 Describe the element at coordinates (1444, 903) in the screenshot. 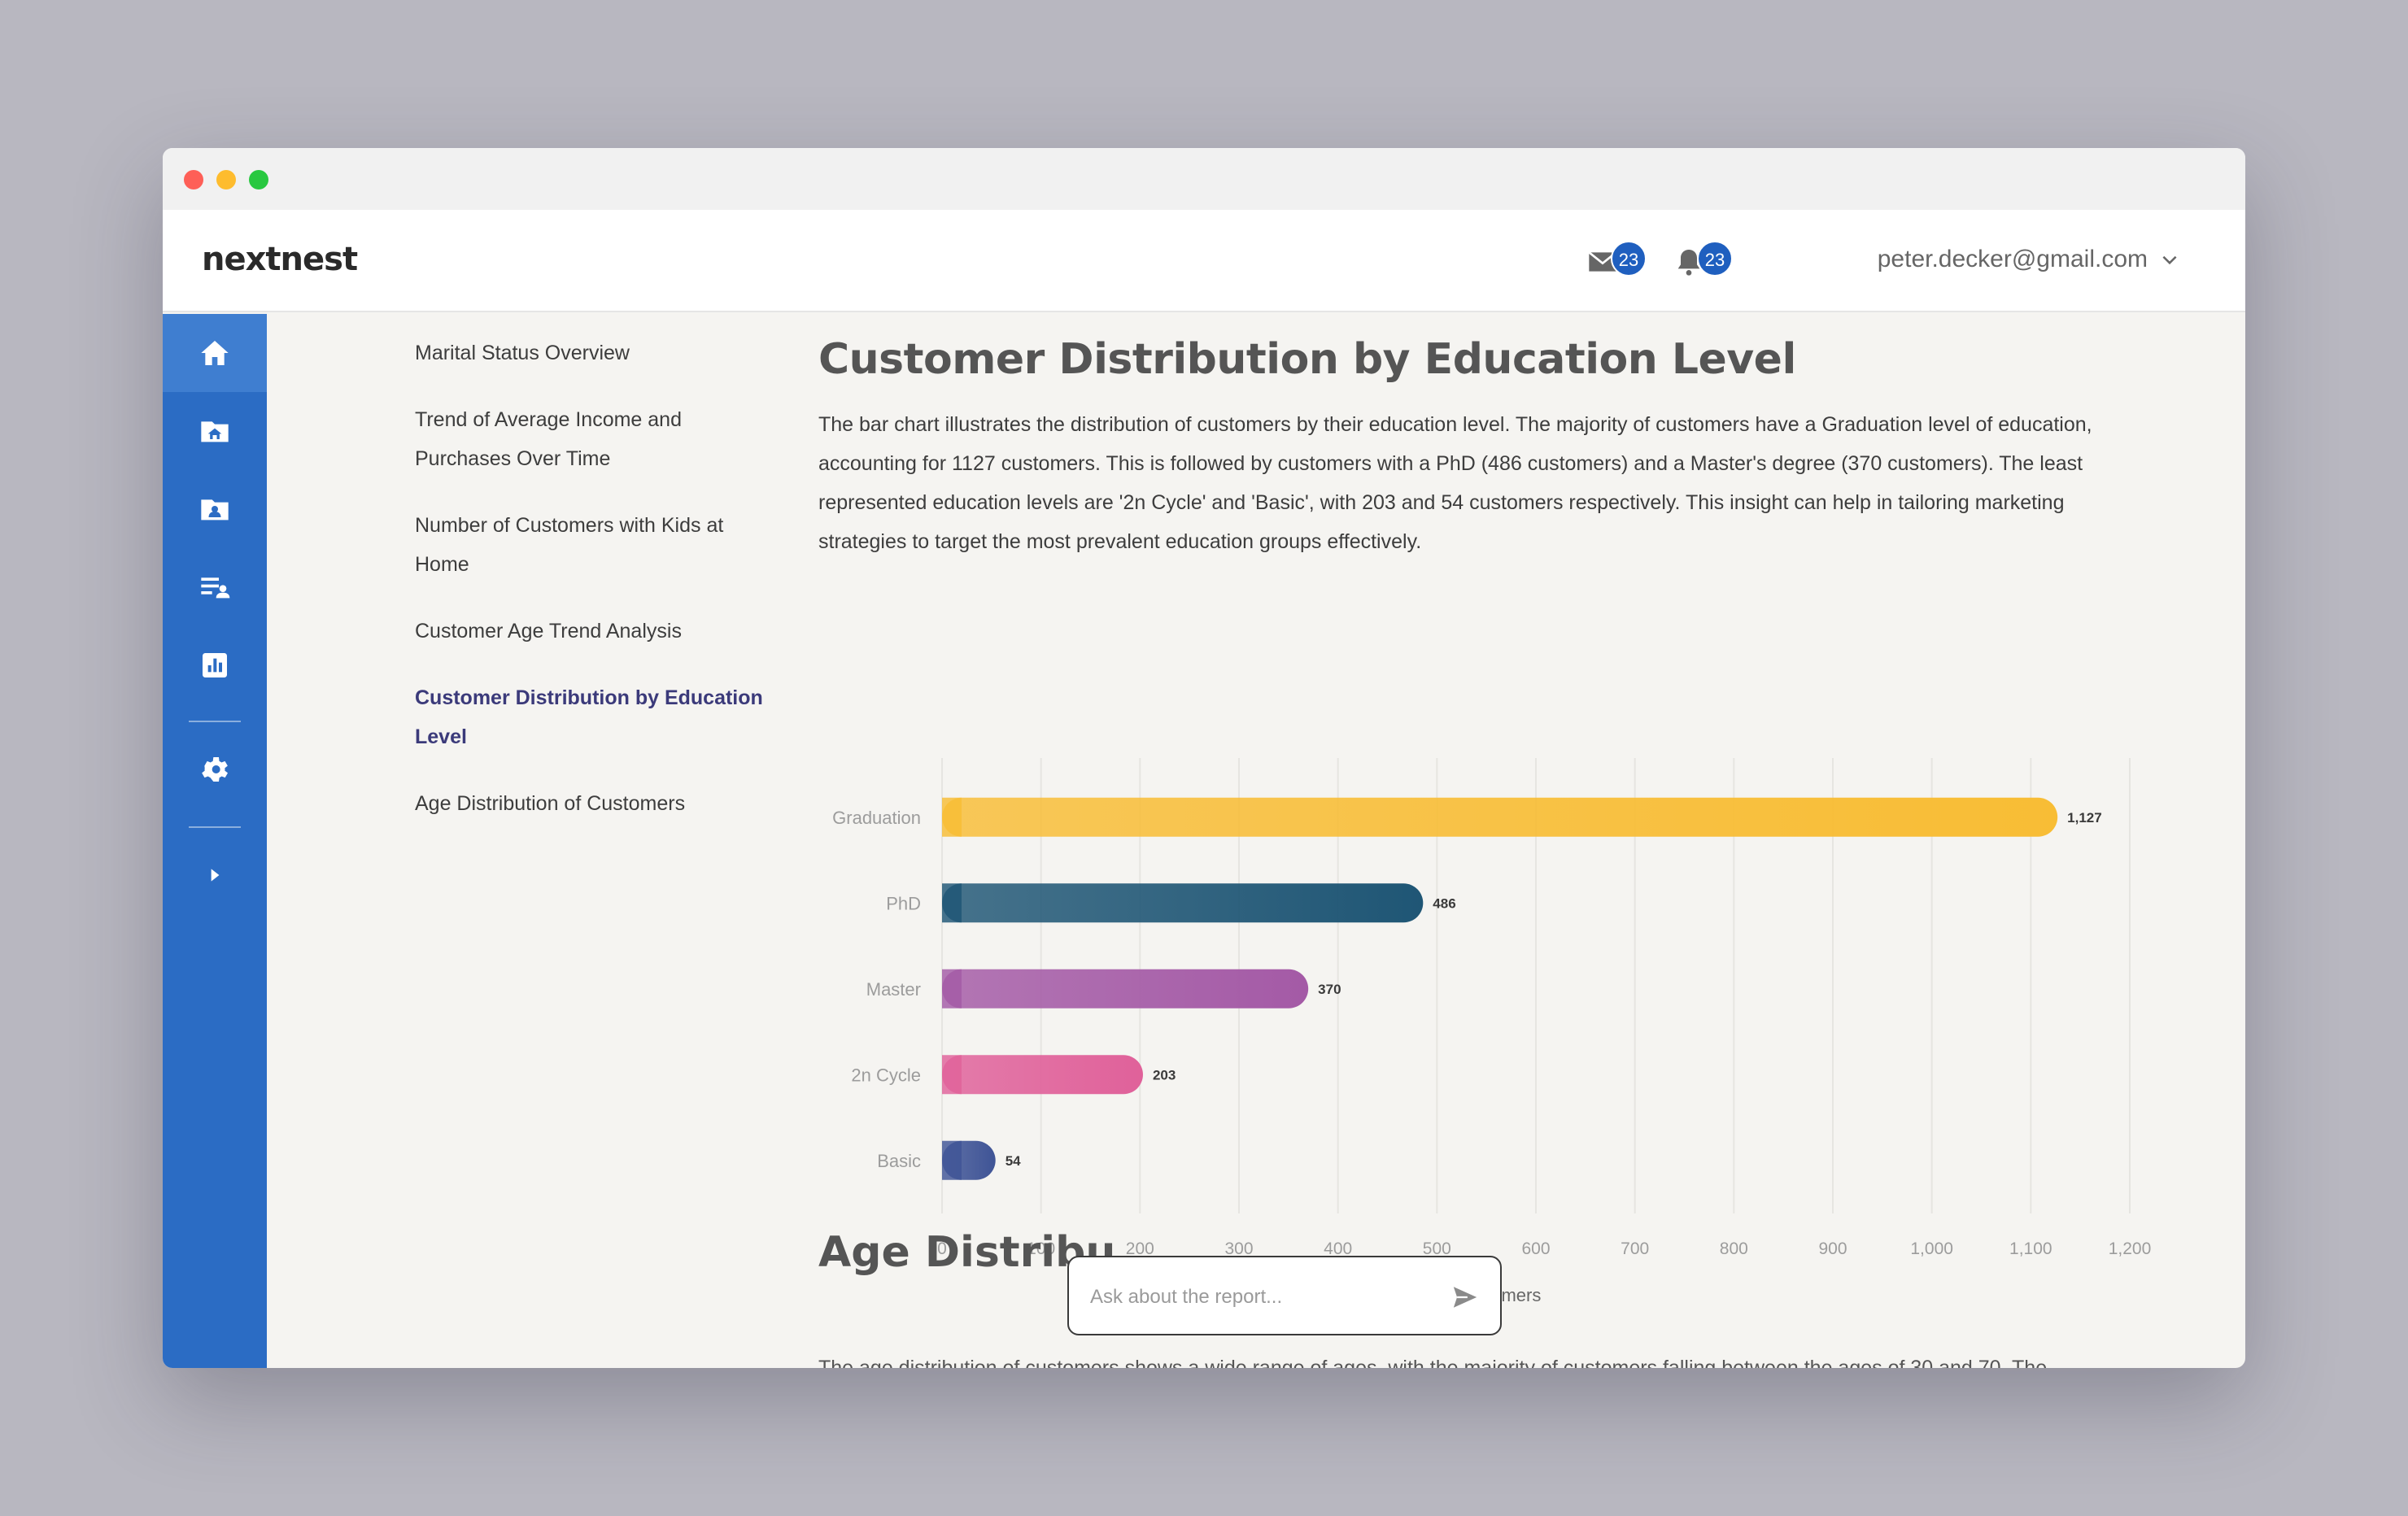

I see `data-label: 486` at that location.